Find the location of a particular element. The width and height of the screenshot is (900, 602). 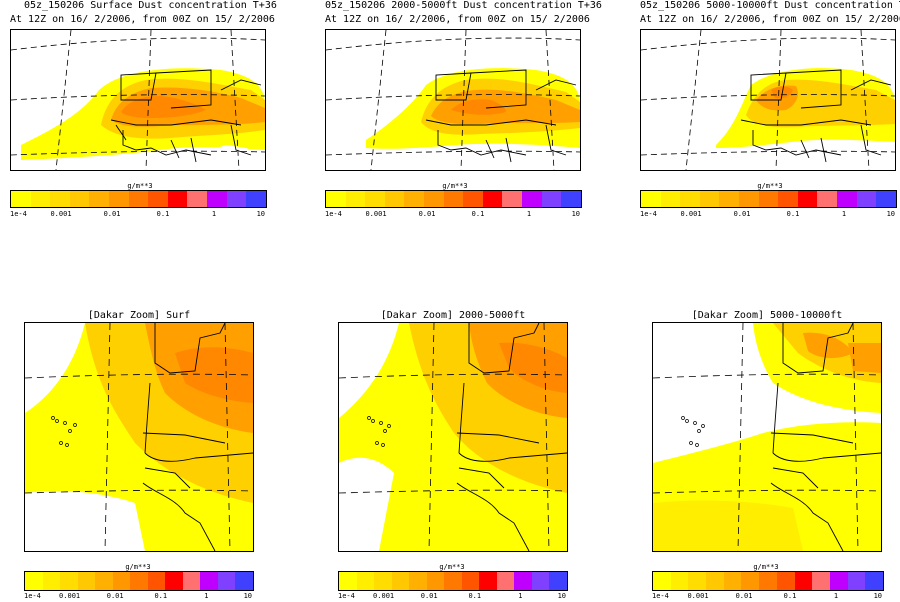

colorbar-zoom-surface is located at coordinates (139, 581).